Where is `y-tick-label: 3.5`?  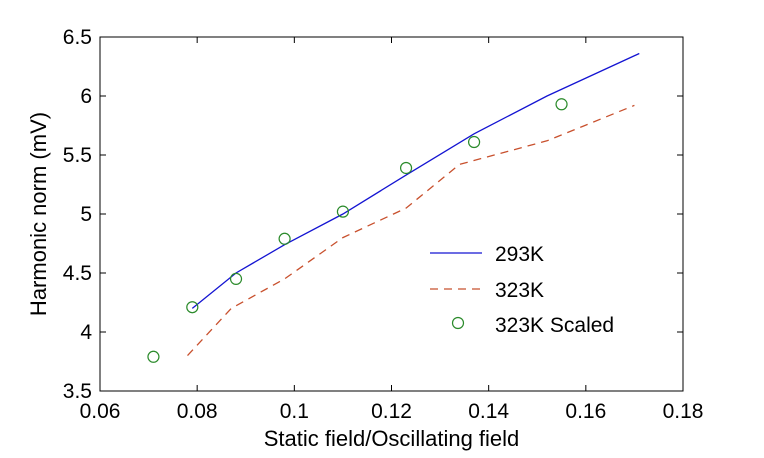 y-tick-label: 3.5 is located at coordinates (77, 391).